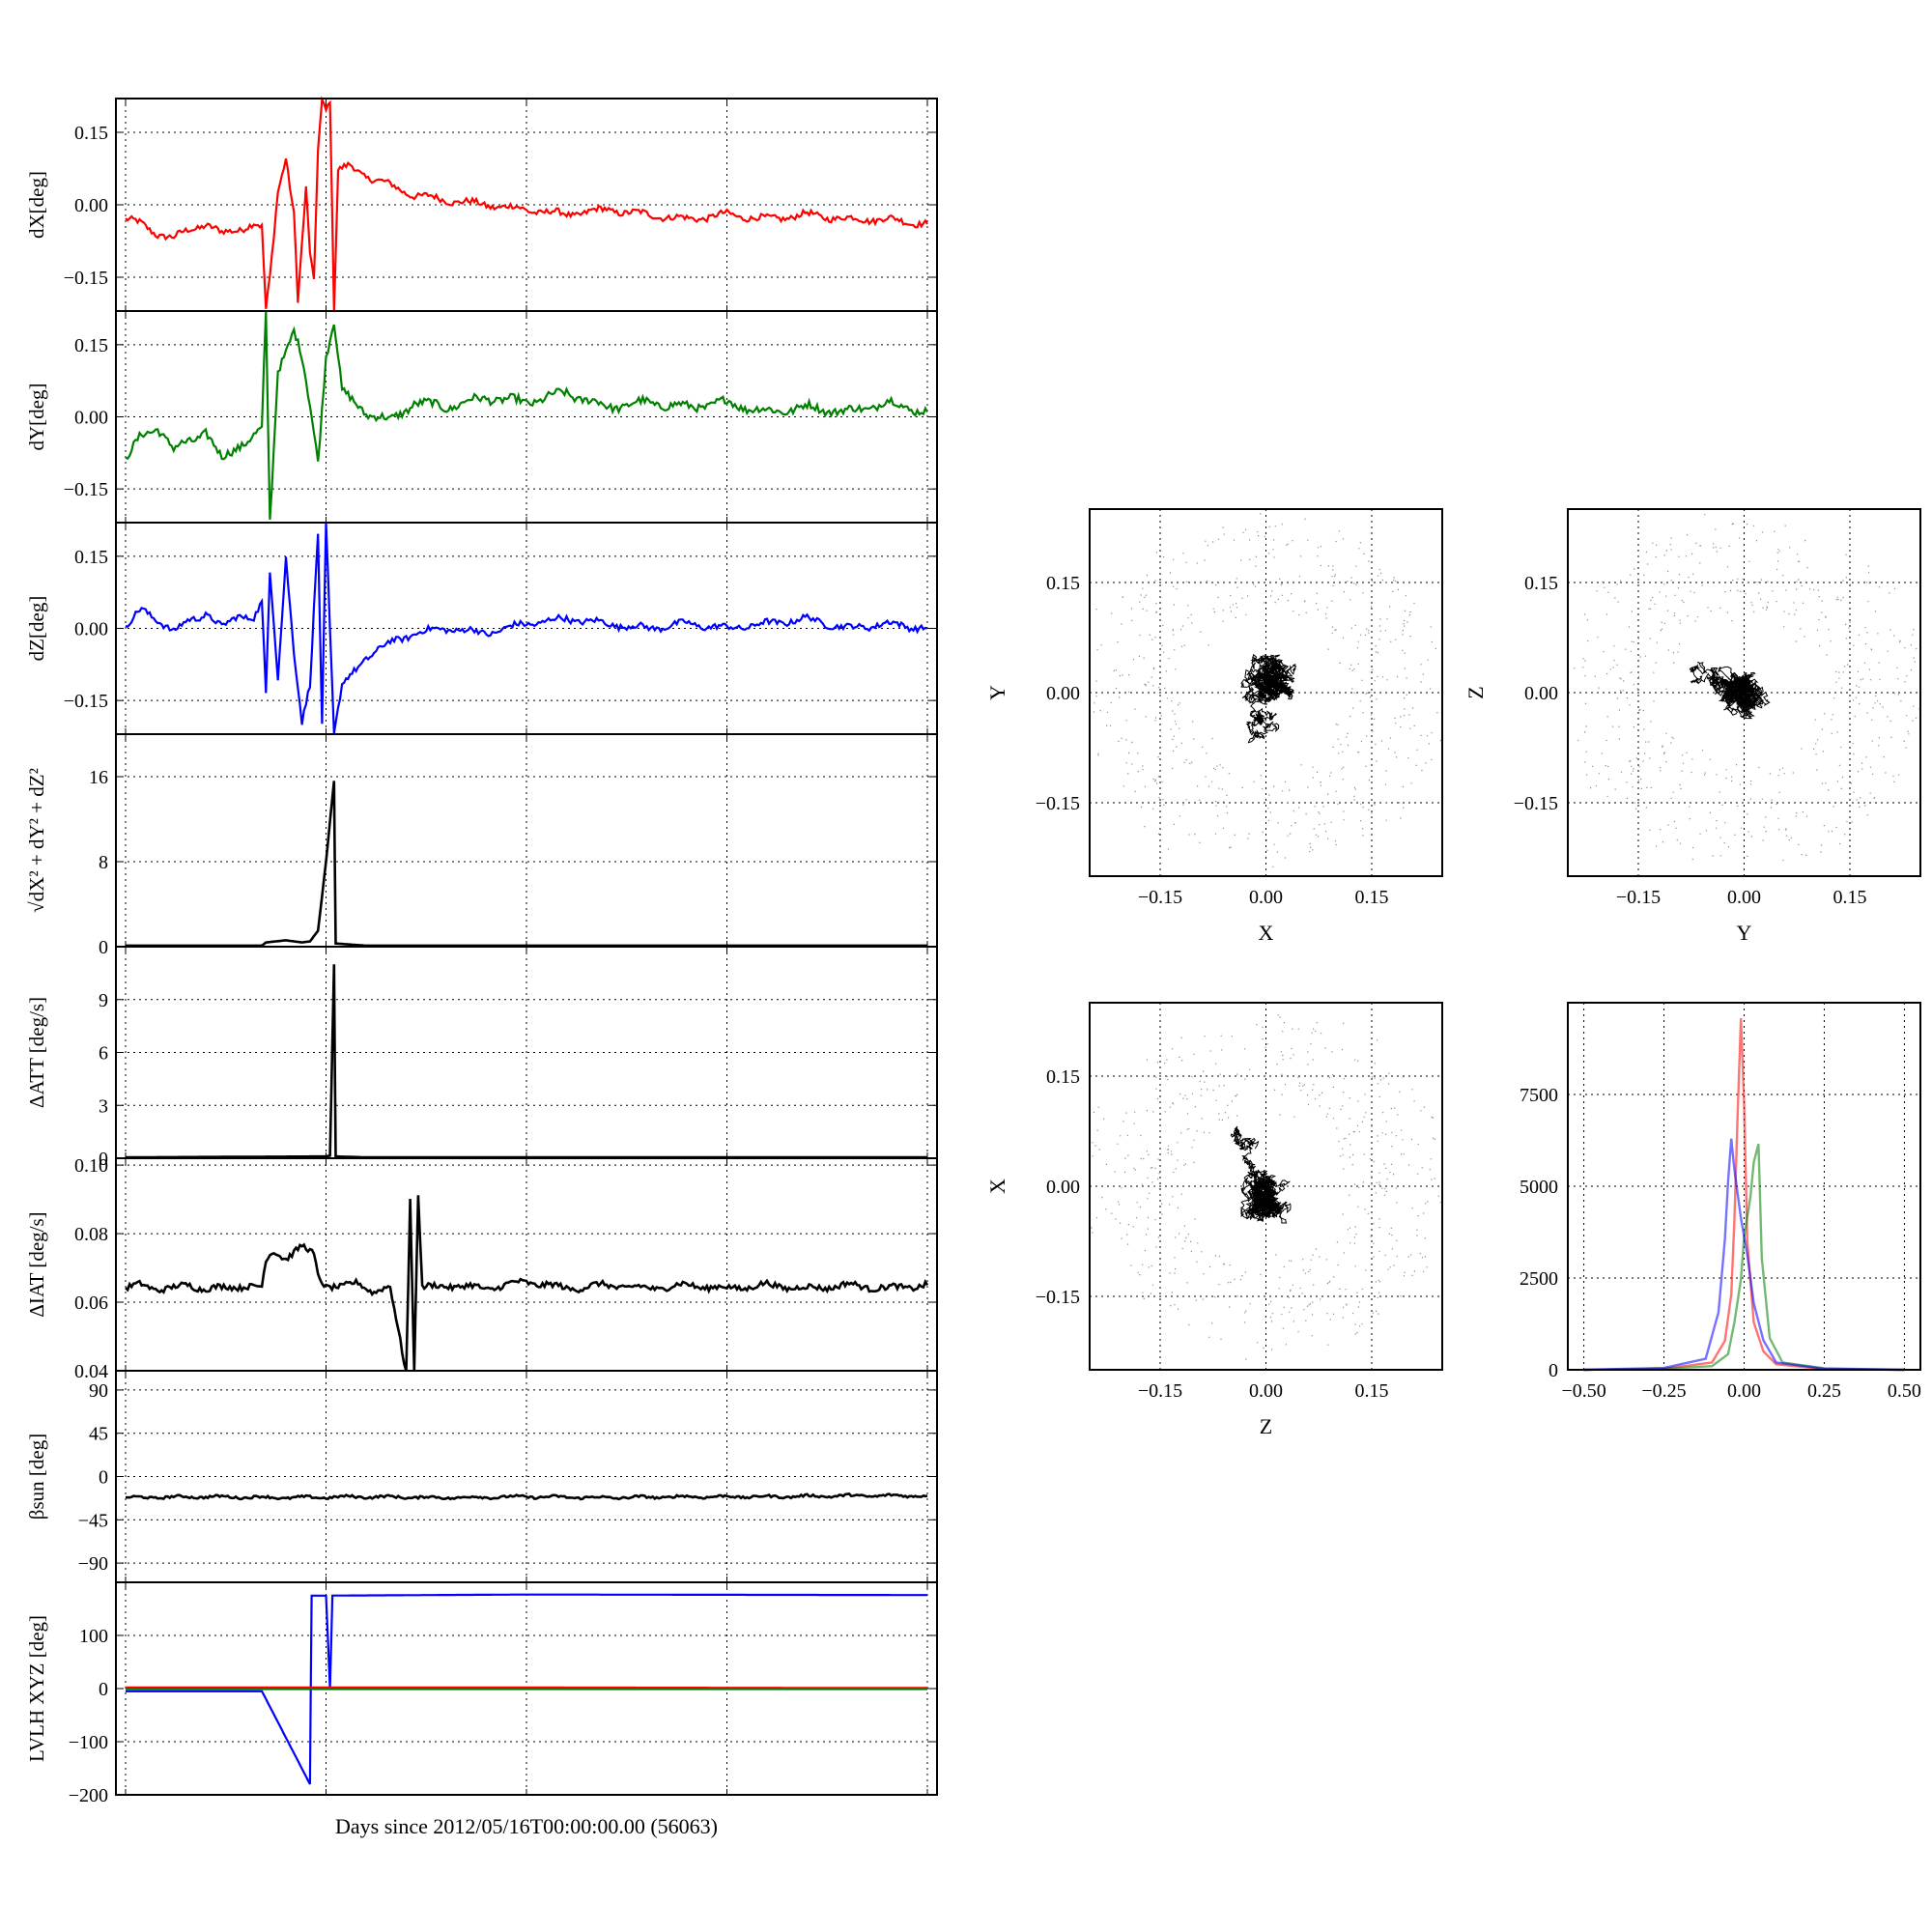 The height and width of the screenshot is (1932, 1932). I want to click on panel-histogram: −0.50 −0.25 0.00 0.25 0.50 7500 5000 2500 0, so click(1720, 1202).